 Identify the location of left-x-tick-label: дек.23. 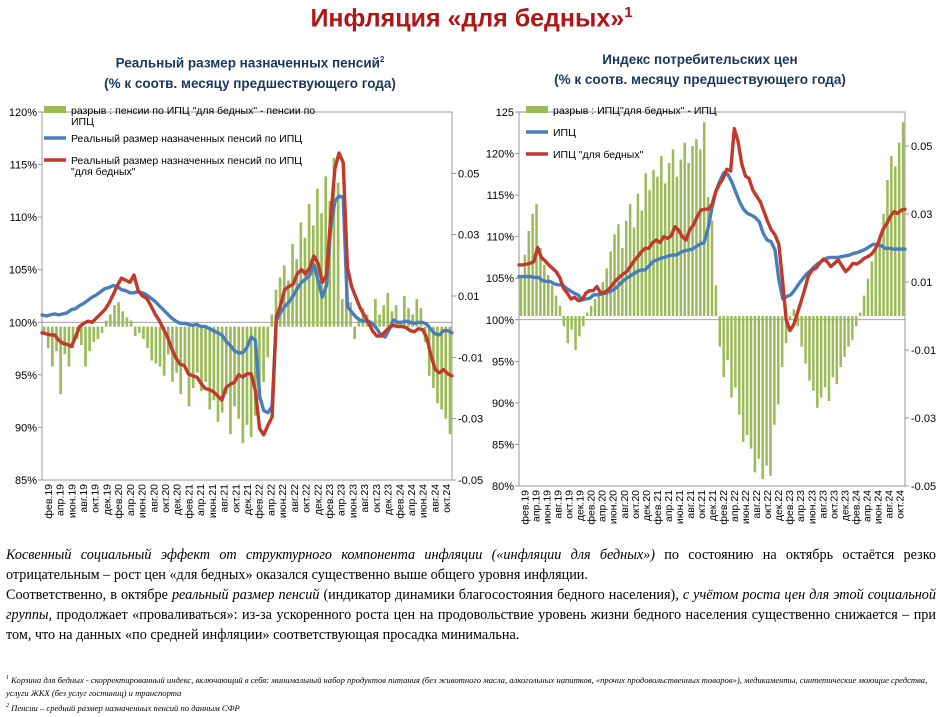
(389, 499).